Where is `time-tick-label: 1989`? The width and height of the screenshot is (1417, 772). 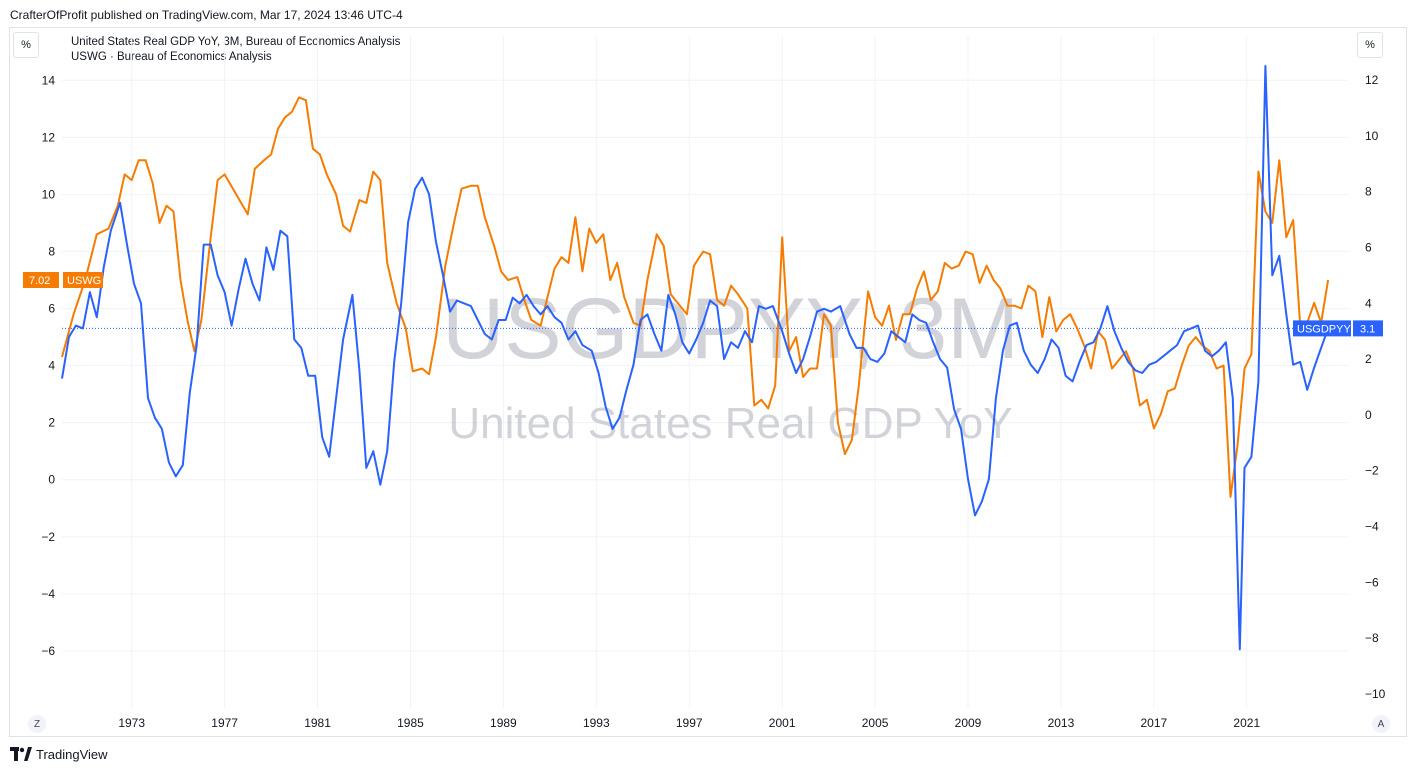 time-tick-label: 1989 is located at coordinates (503, 723).